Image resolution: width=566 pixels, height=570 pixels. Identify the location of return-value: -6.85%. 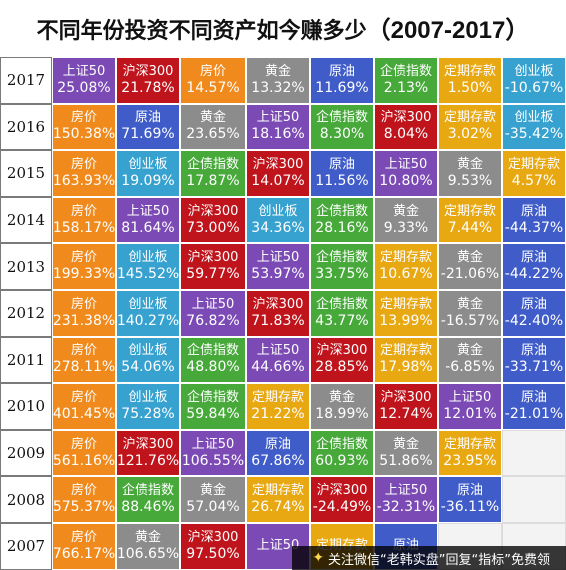
(470, 367).